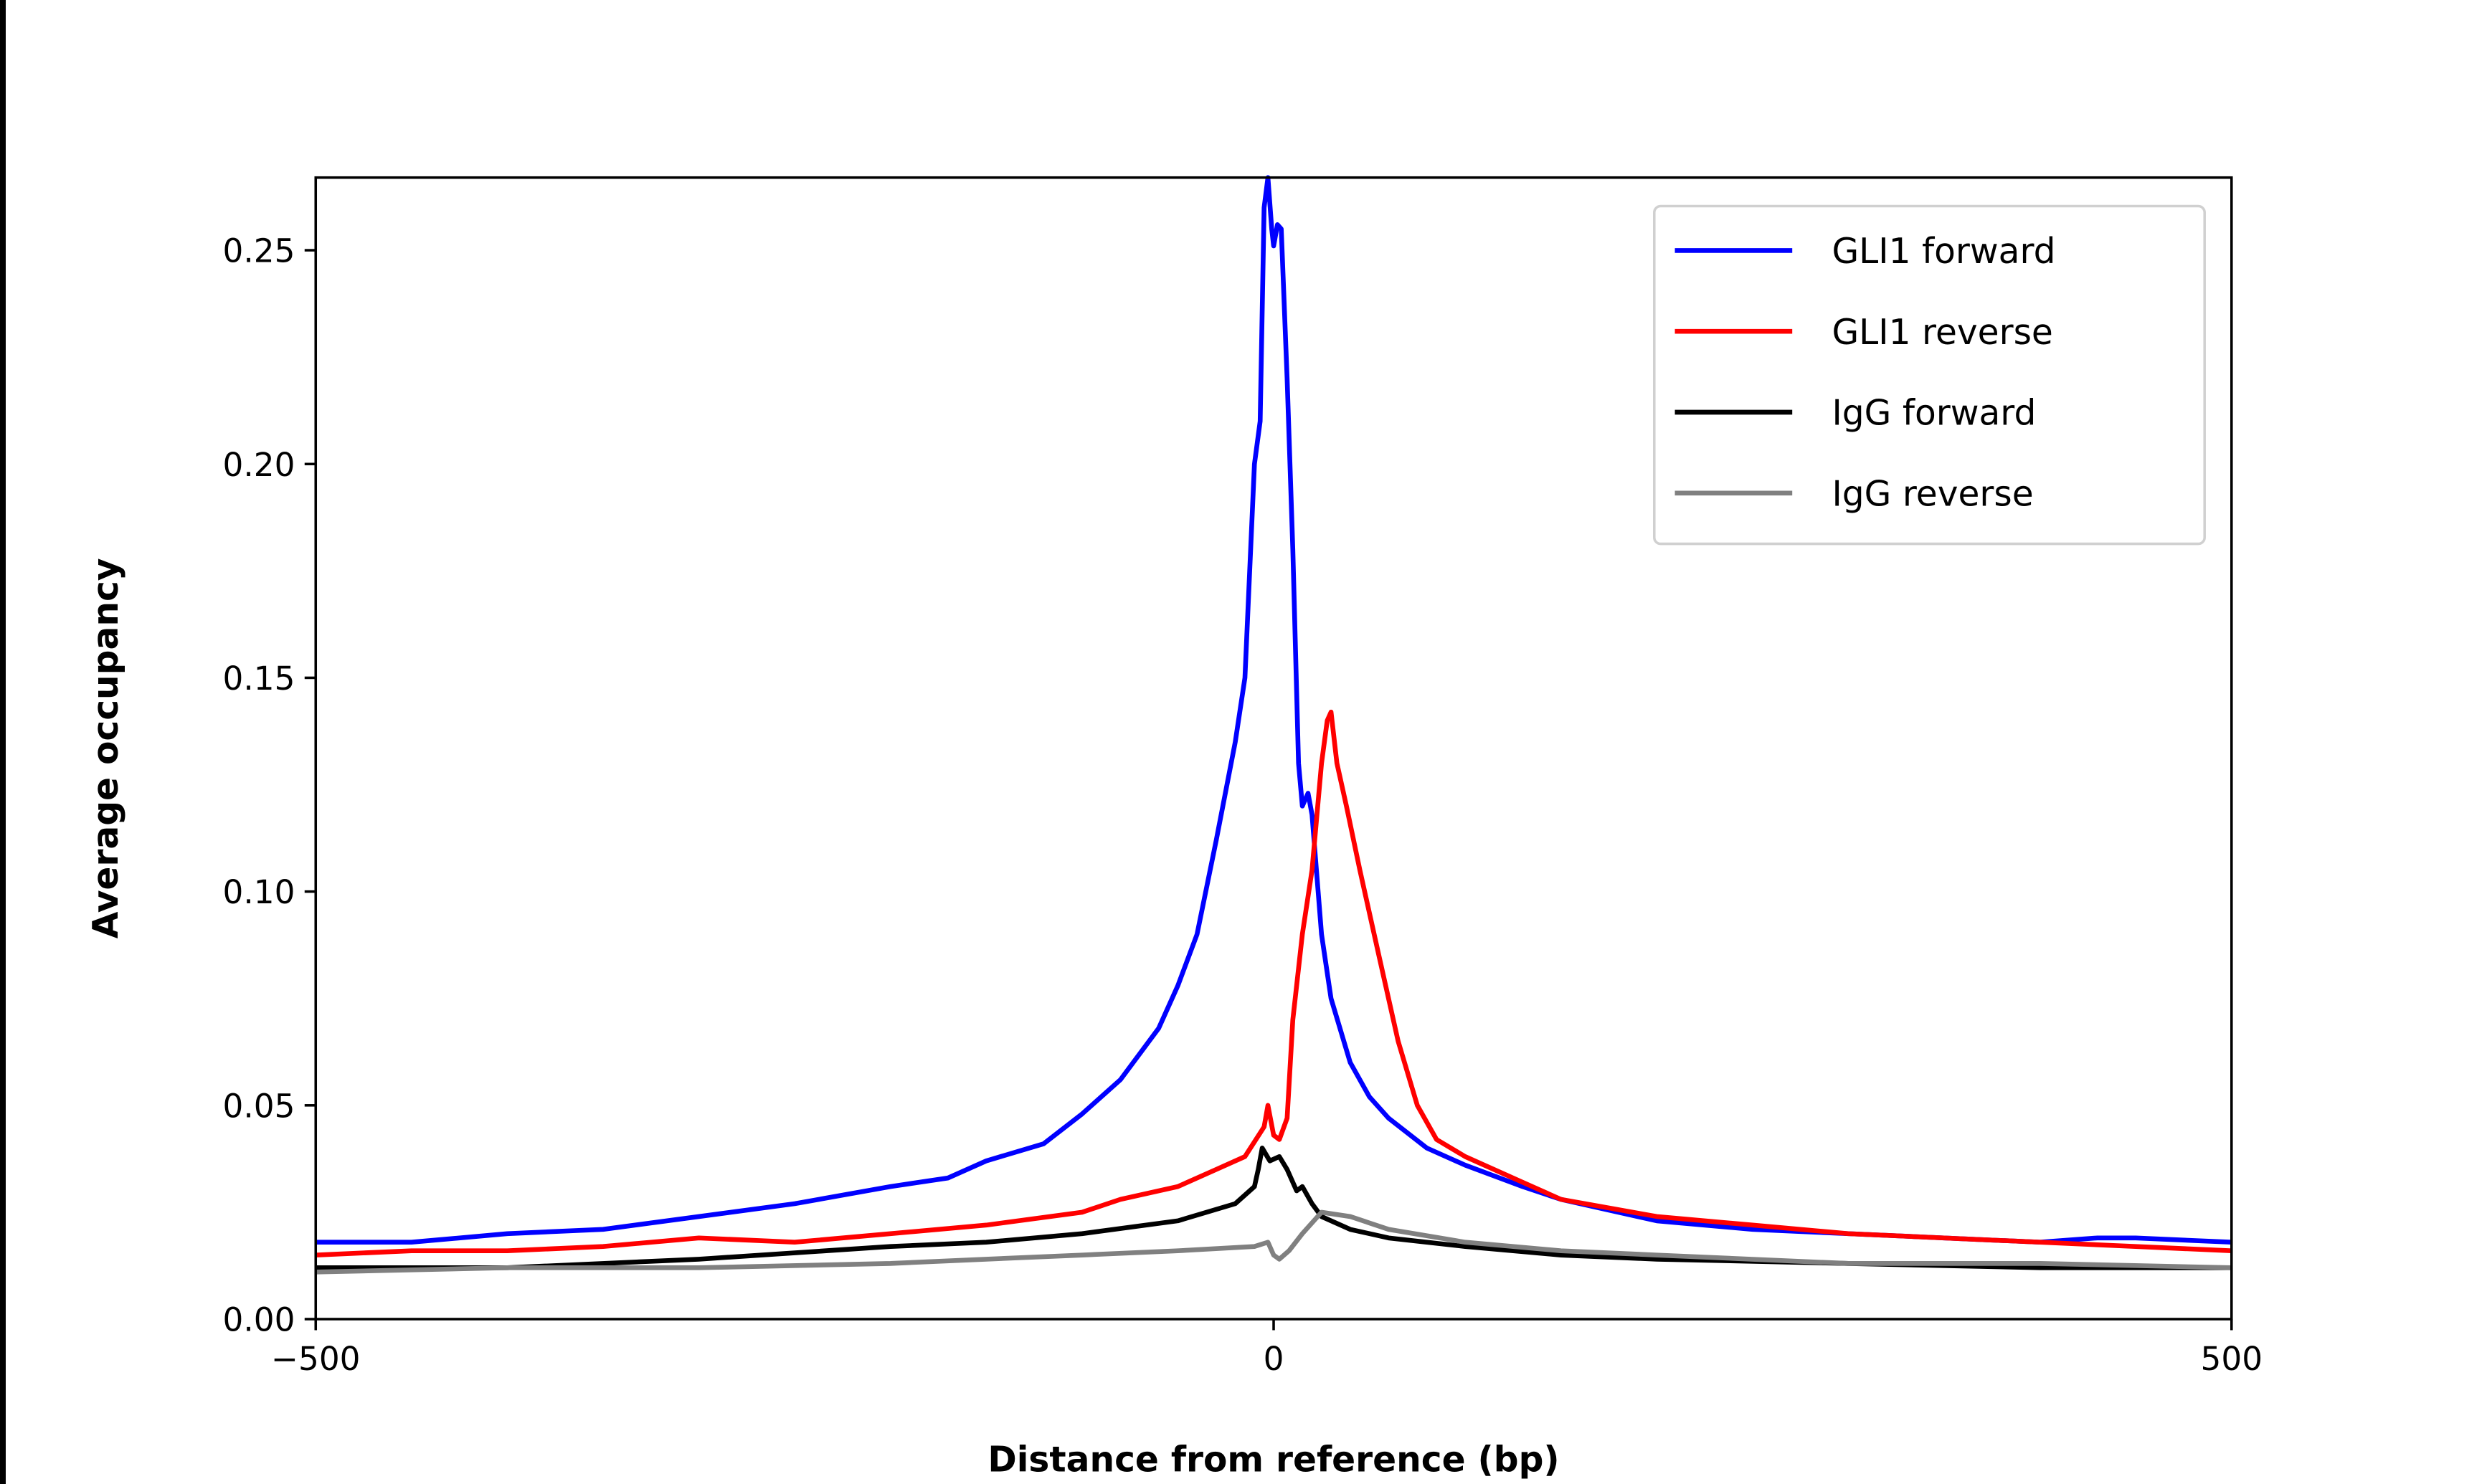 The width and height of the screenshot is (2487, 1484). Describe the element at coordinates (1274, 1208) in the screenshot. I see `series-line-igg-forward` at that location.